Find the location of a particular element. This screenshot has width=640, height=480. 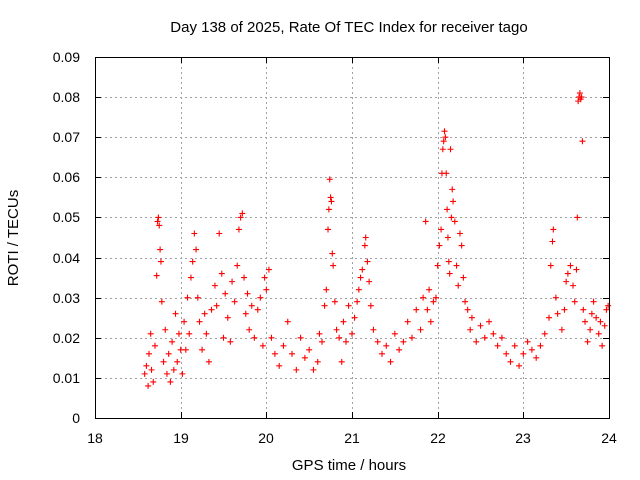

y-tick-label: 0.01 is located at coordinates (66, 378).